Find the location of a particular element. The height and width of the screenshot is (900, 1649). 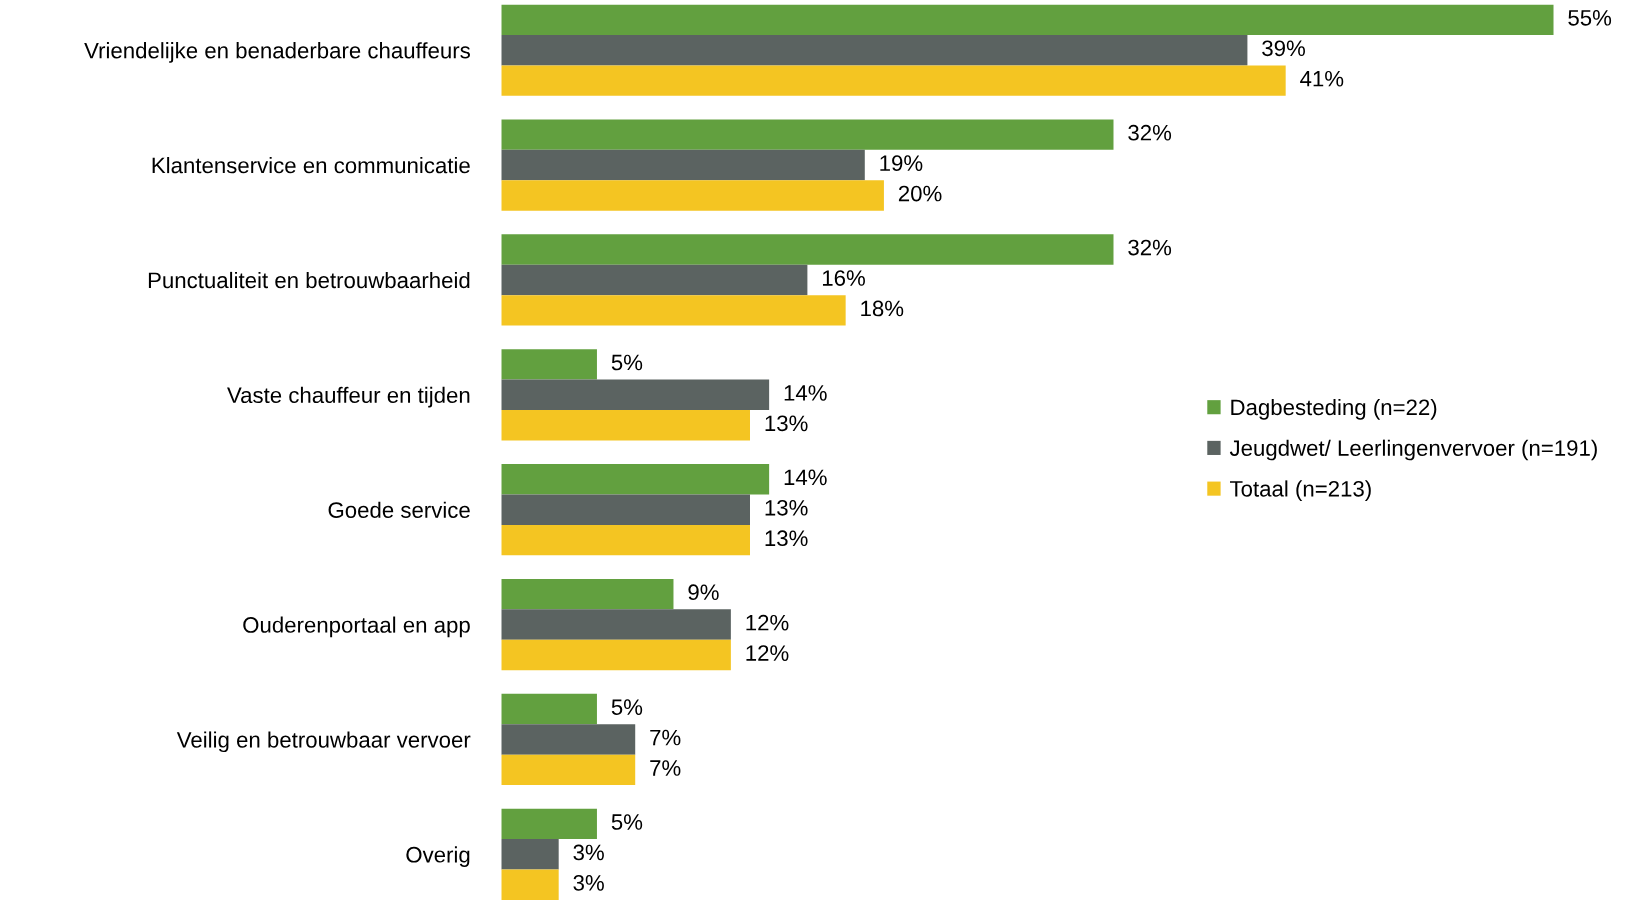

data-label: 9% is located at coordinates (703, 592).